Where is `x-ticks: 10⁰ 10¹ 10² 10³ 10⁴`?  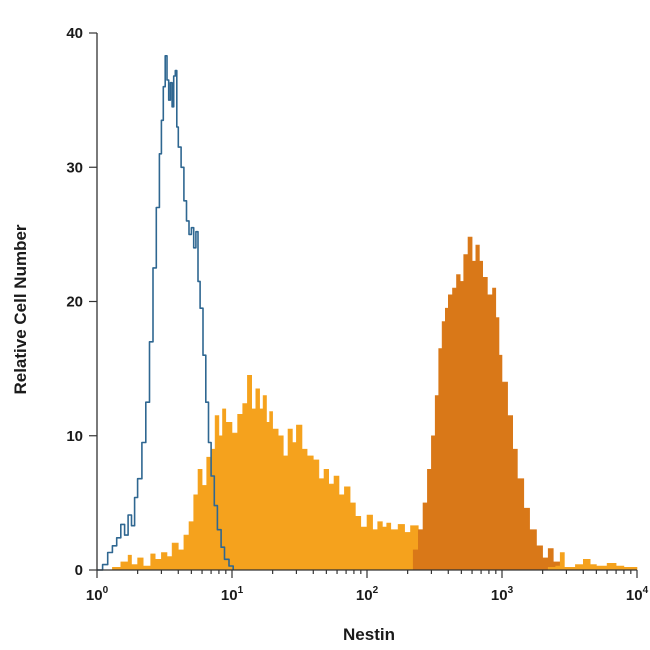 x-ticks: 10⁰ 10¹ 10² 10³ 10⁴ is located at coordinates (367, 587).